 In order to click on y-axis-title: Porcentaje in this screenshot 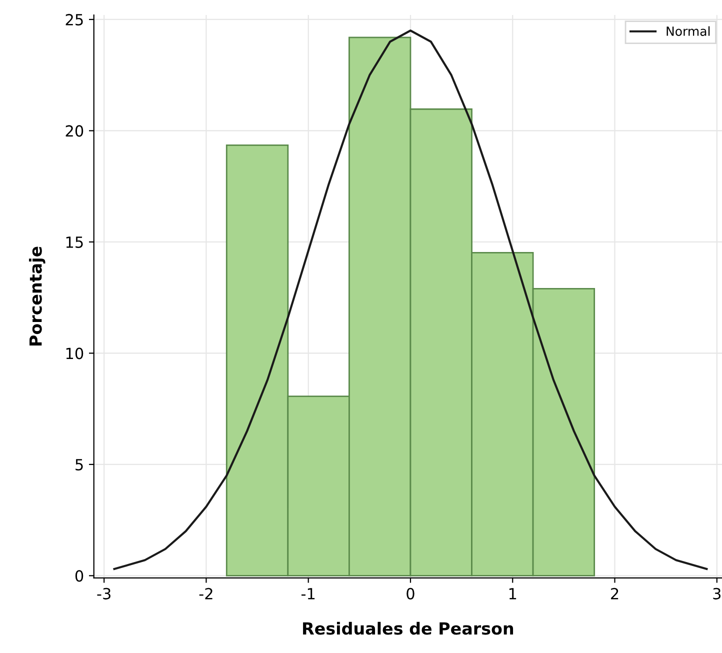, I will do `click(37, 296)`.